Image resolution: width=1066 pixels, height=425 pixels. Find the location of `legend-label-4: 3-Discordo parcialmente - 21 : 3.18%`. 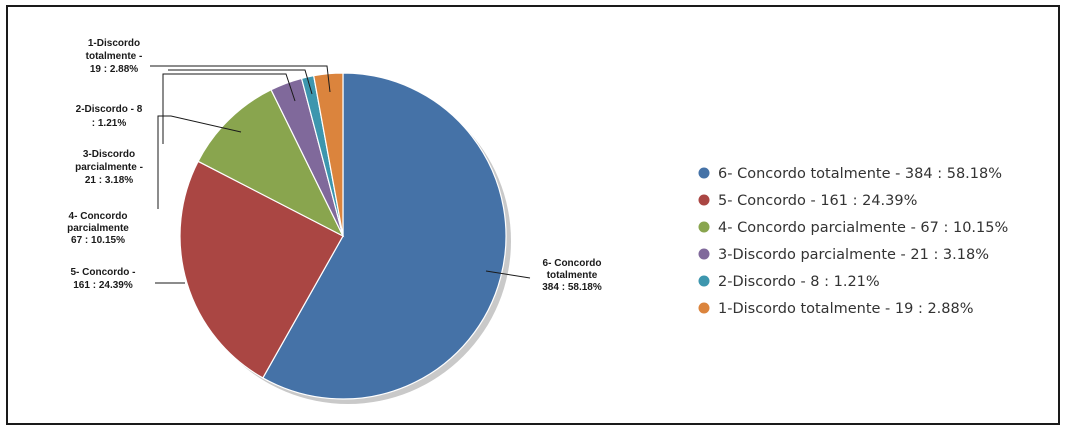

legend-label-4: 3-Discordo parcialmente - 21 : 3.18% is located at coordinates (853, 255).